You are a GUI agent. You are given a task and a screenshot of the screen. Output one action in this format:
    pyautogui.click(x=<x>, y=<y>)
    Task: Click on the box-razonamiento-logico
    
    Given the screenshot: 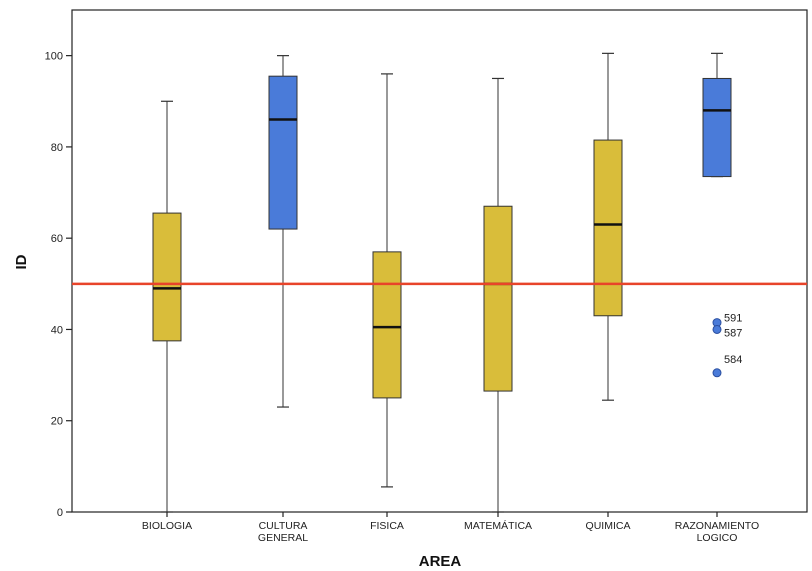 What is the action you would take?
    pyautogui.click(x=717, y=115)
    